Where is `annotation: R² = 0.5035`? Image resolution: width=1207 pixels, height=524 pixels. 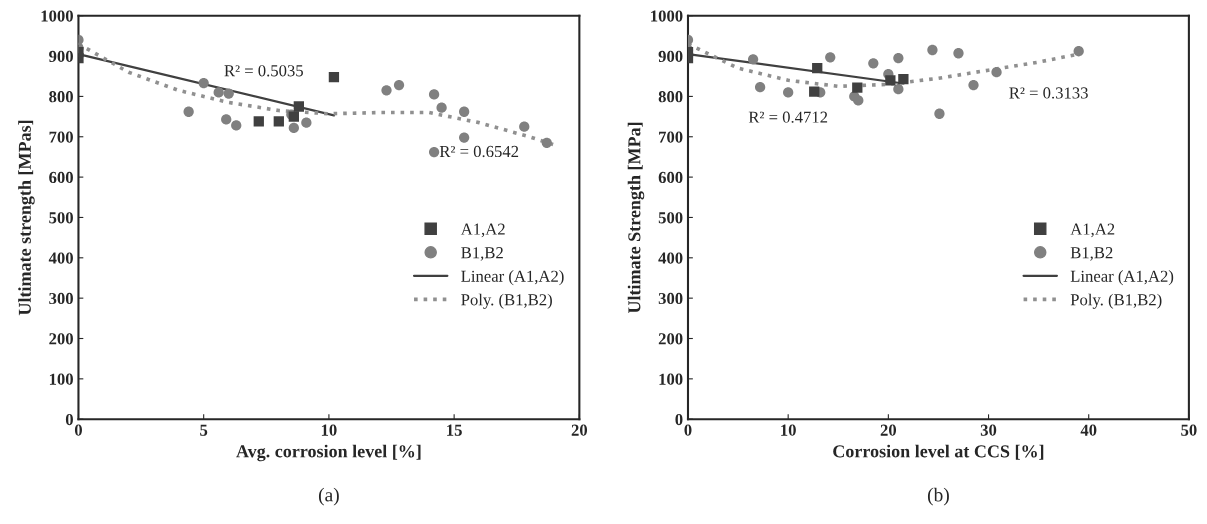
annotation: R² = 0.5035 is located at coordinates (263, 71).